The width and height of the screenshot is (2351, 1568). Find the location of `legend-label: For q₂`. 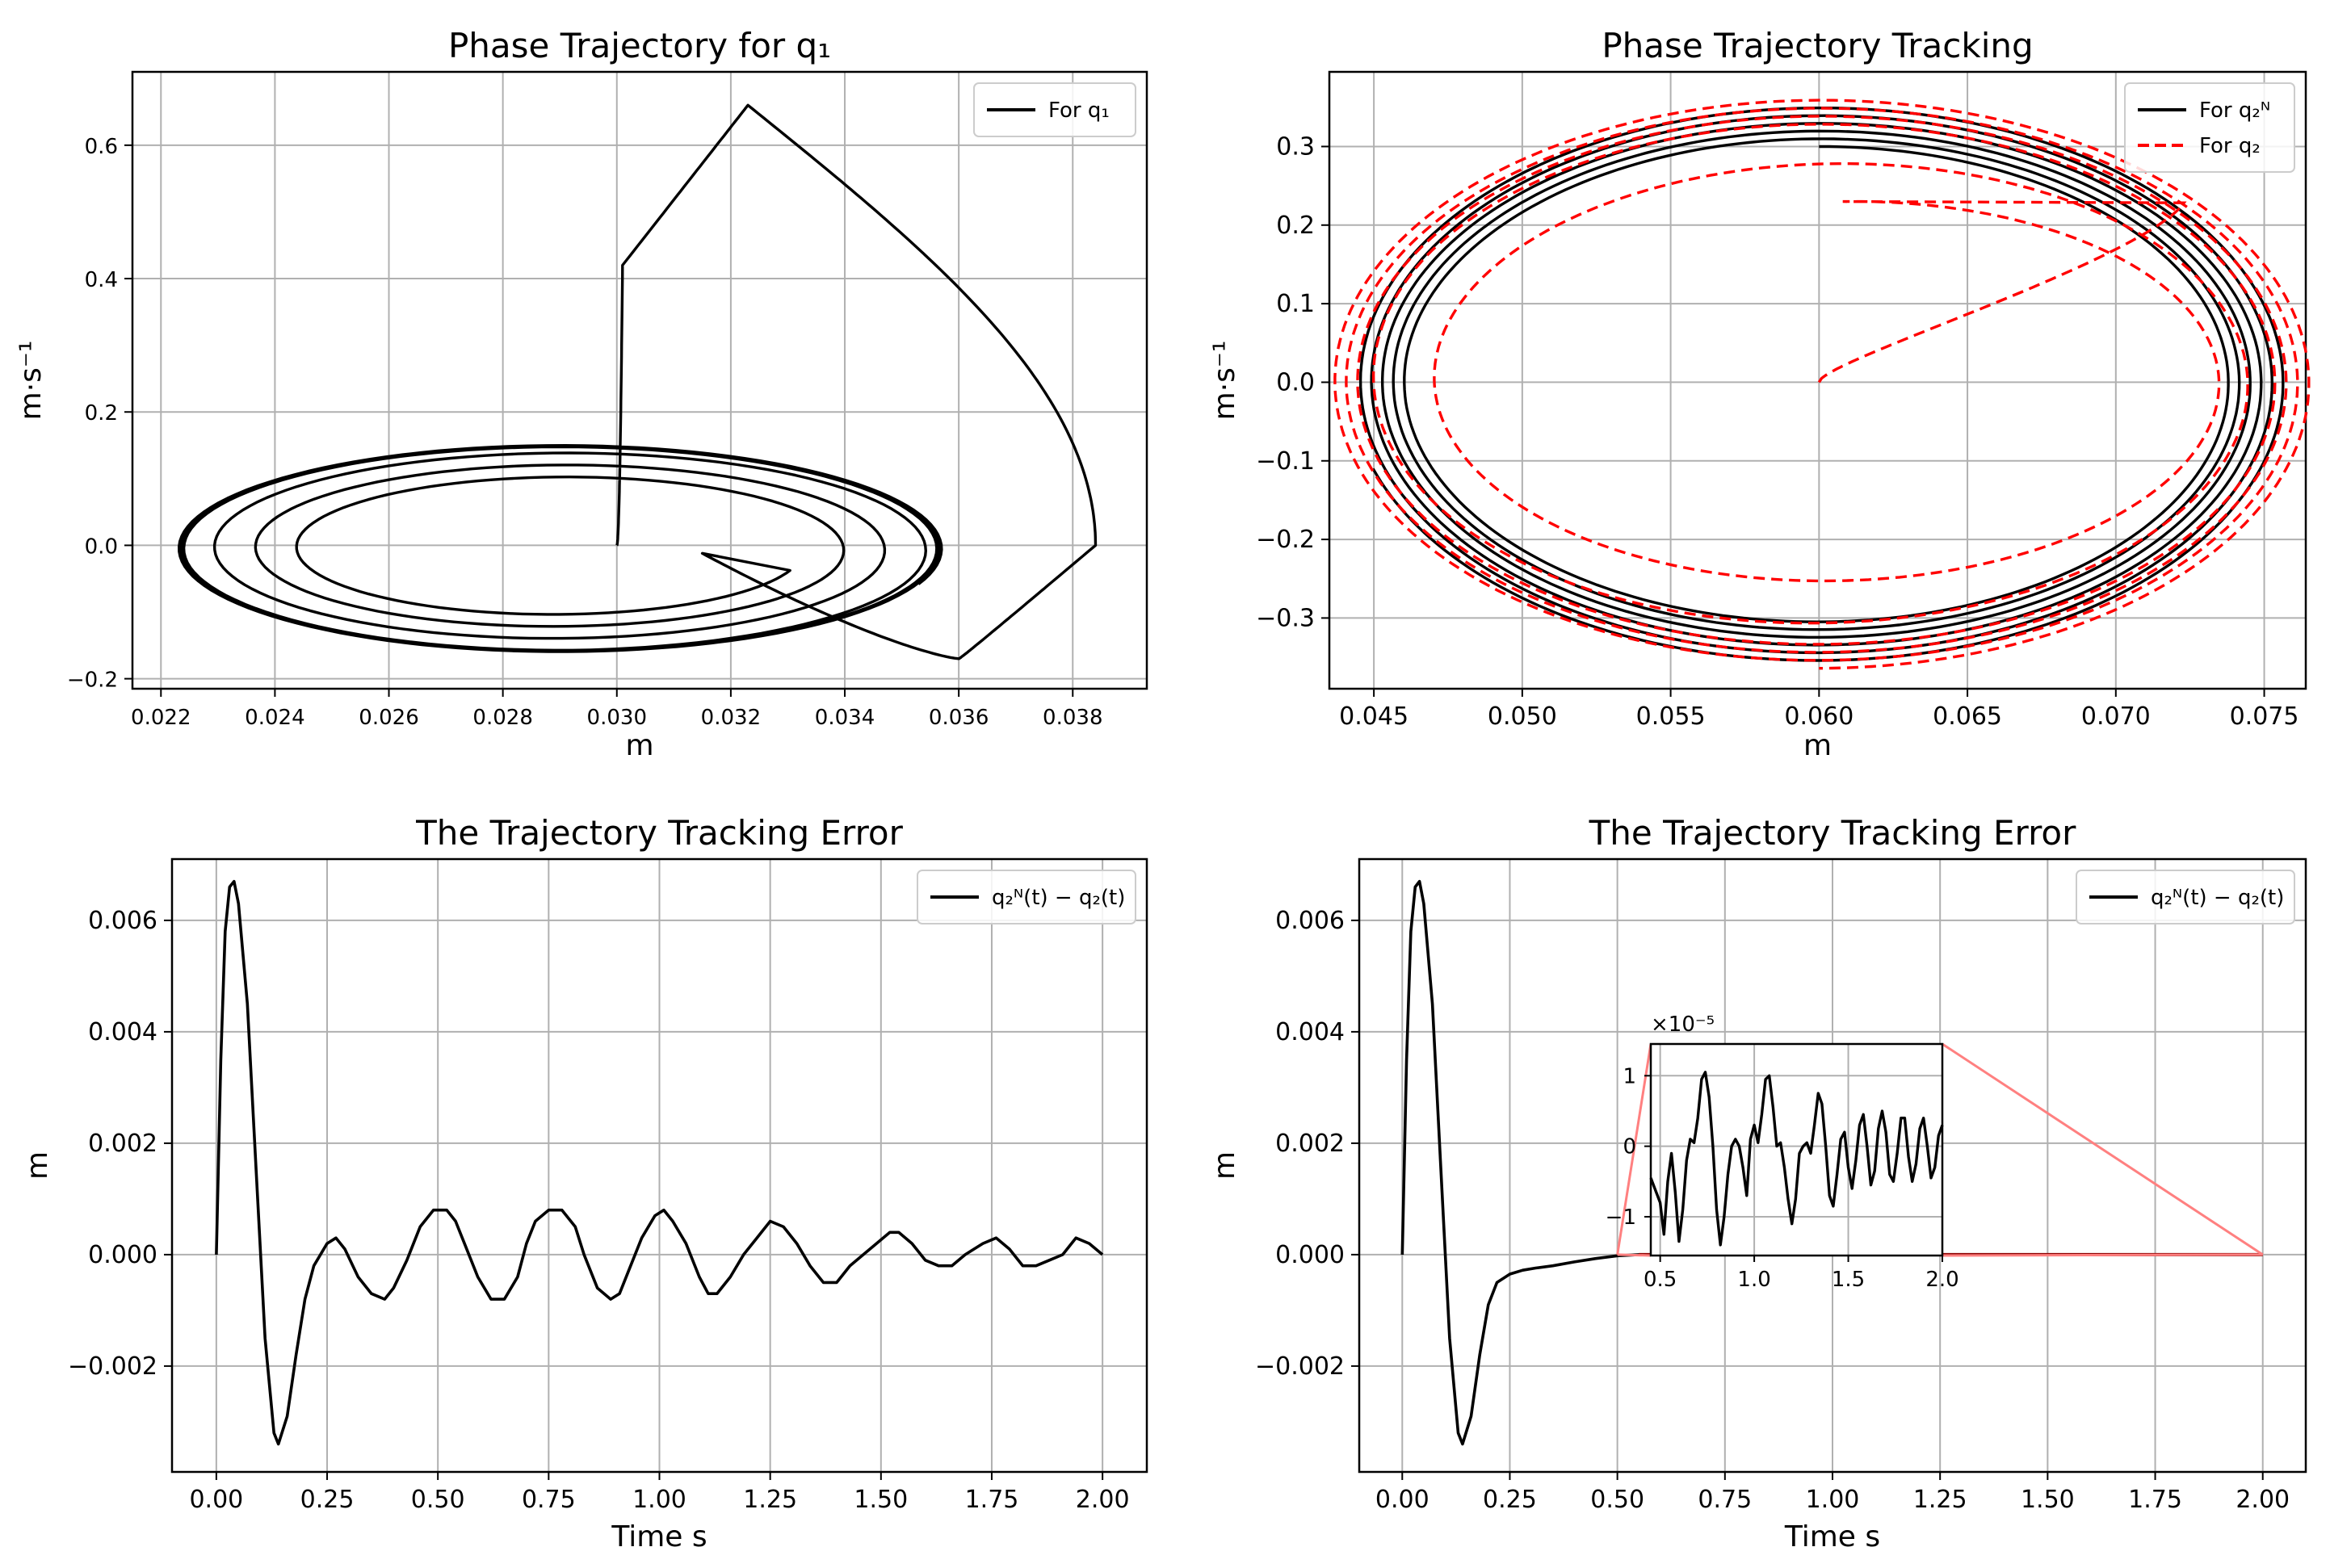

legend-label: For q₂ is located at coordinates (2230, 146).